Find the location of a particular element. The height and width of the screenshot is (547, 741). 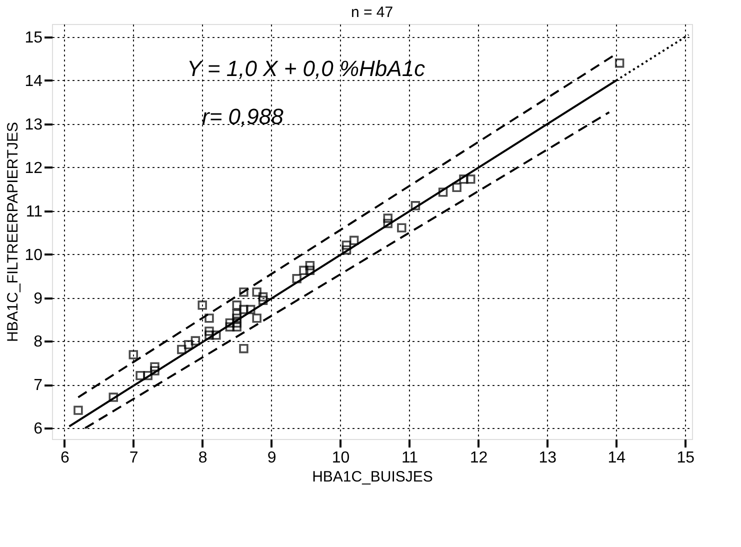

y-axis-title: HBA1C_FILTREERPAPIERTJES is located at coordinates (13, 232).